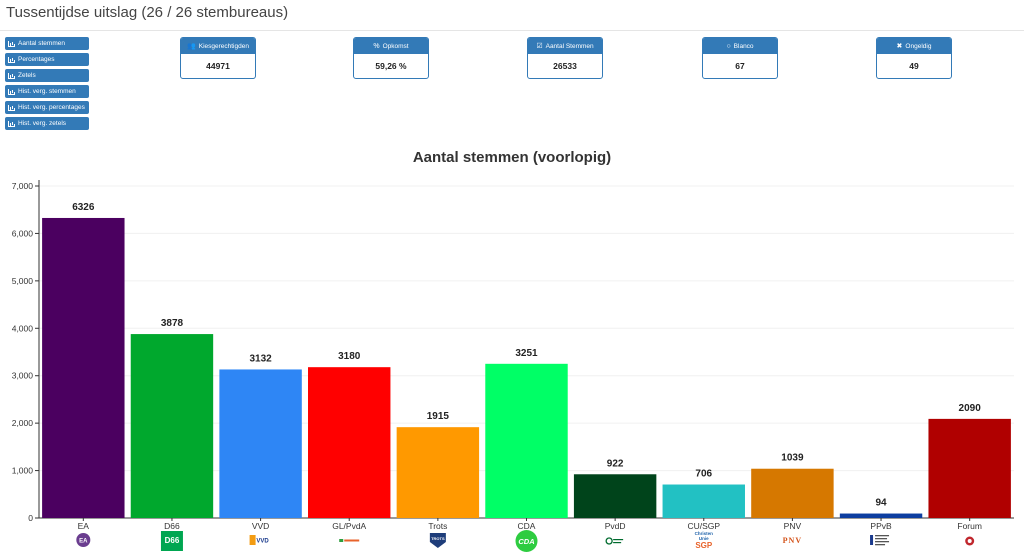  What do you see at coordinates (172, 323) in the screenshot?
I see `data-label: 3878` at bounding box center [172, 323].